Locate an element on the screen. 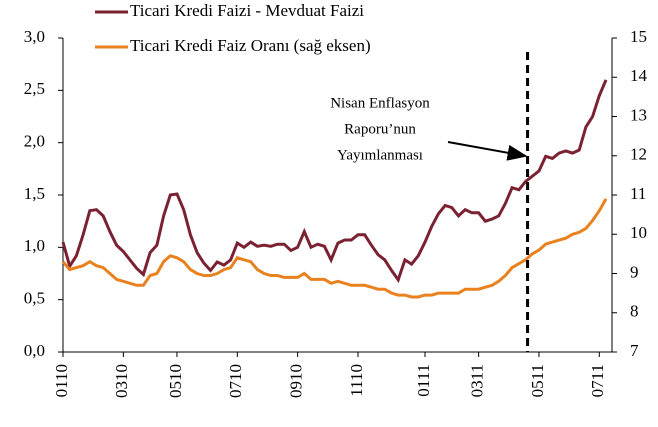 Image resolution: width=658 pixels, height=427 pixels. x-tick-label: 0510 is located at coordinates (175, 381).